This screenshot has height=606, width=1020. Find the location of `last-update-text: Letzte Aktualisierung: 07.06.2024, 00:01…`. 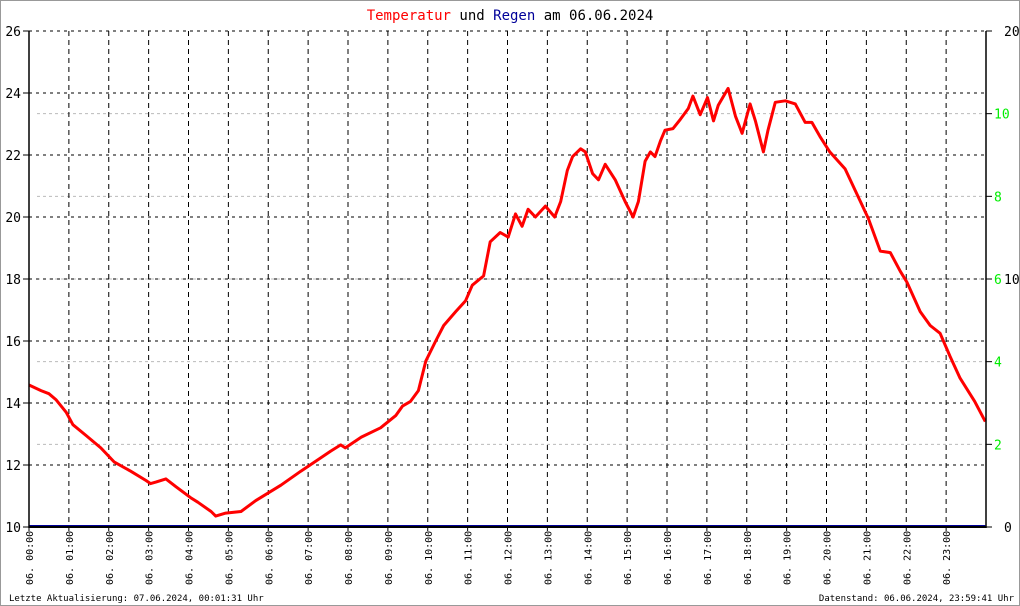

last-update-text: Letzte Aktualisierung: 07.06.2024, 00:01… is located at coordinates (136, 599).